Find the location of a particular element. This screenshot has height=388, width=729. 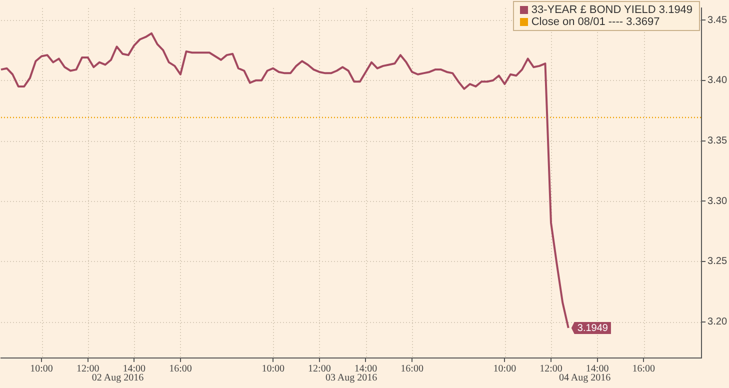

y-tick-label: 3.25 is located at coordinates (718, 262).